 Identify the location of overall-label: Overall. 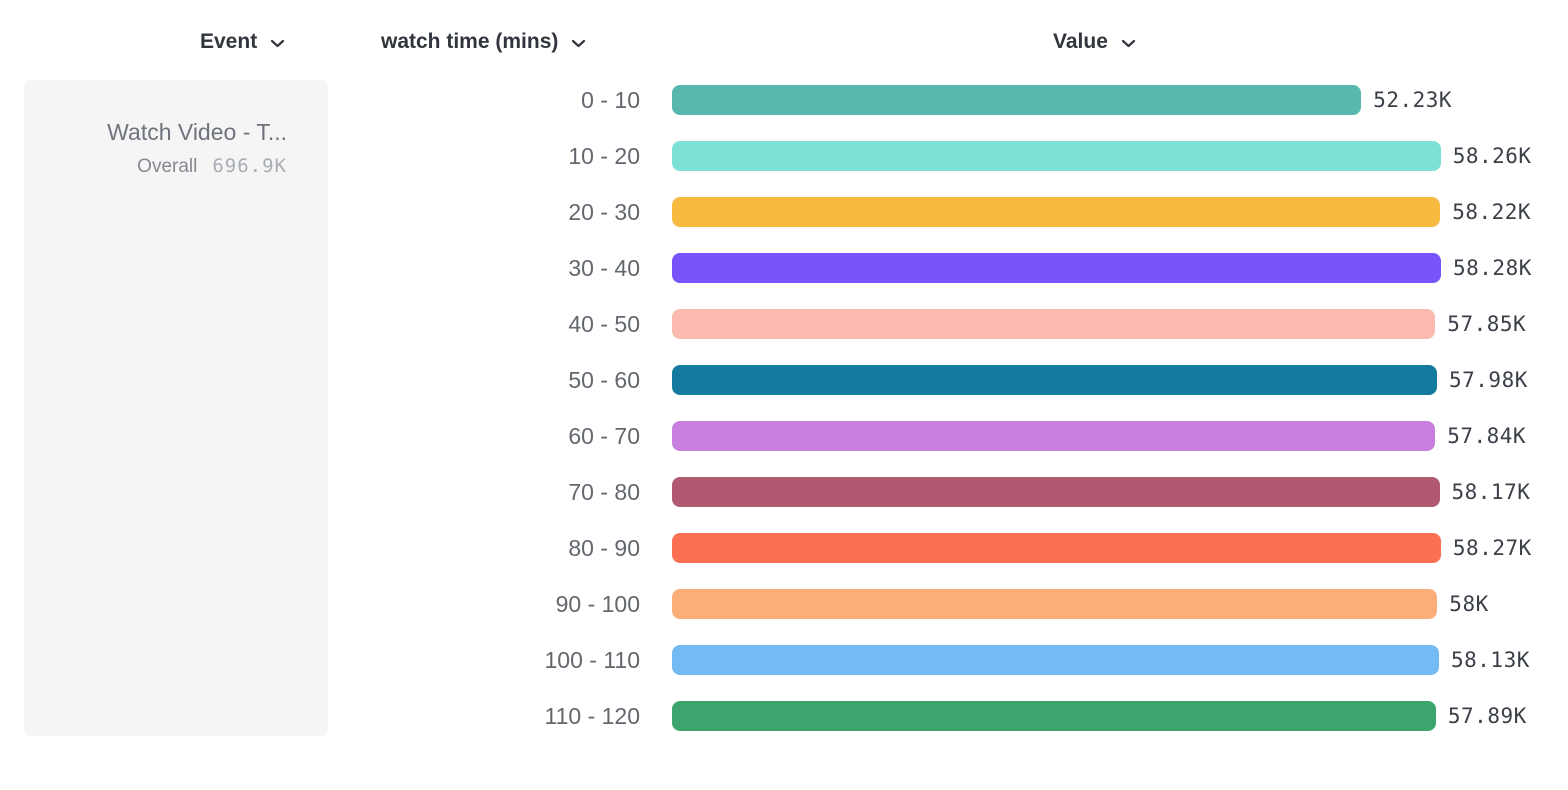
(167, 166).